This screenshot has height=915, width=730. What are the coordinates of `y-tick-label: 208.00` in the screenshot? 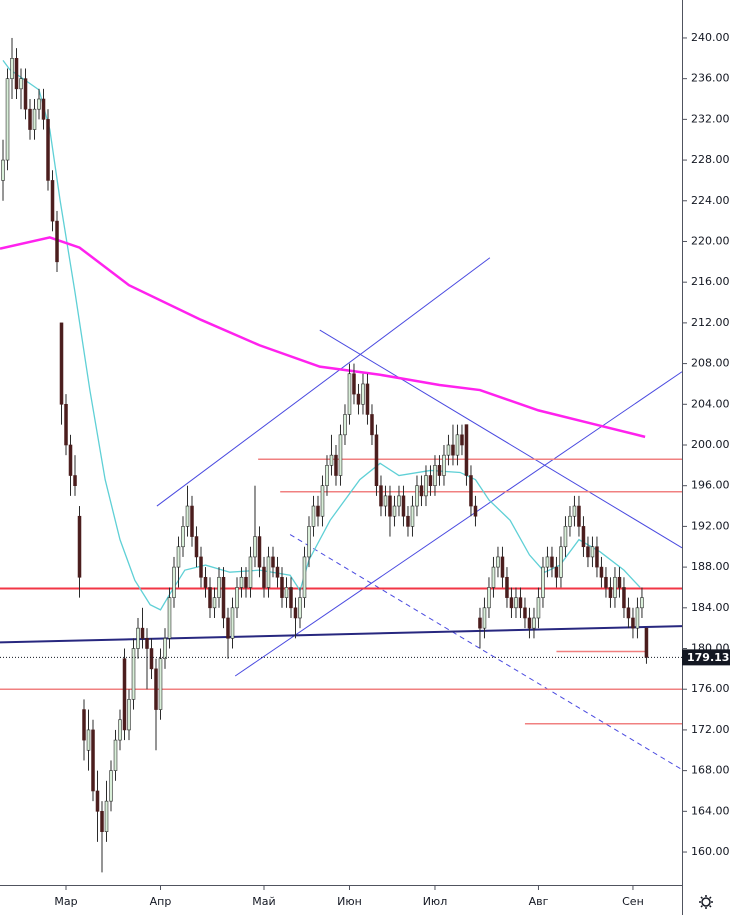 It's located at (710, 363).